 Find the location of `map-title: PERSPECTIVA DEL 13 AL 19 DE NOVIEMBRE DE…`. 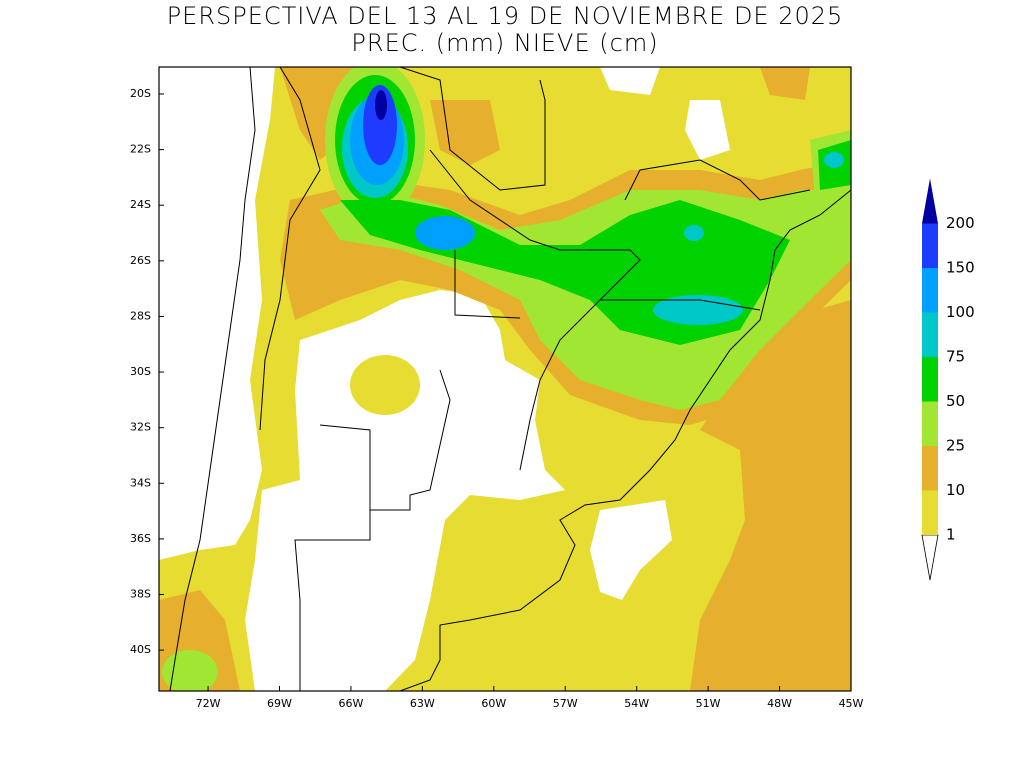

map-title: PERSPECTIVA DEL 13 AL 19 DE NOVIEMBRE DE… is located at coordinates (505, 16).